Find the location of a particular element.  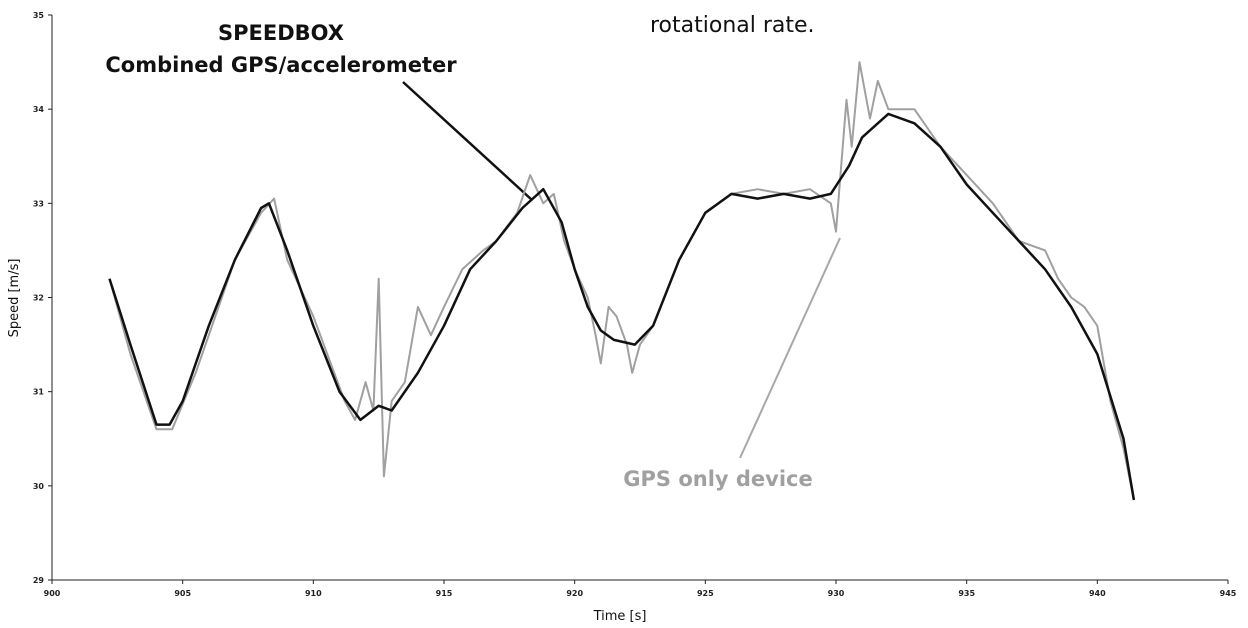

y-tick-label: 30 is located at coordinates (39, 486).